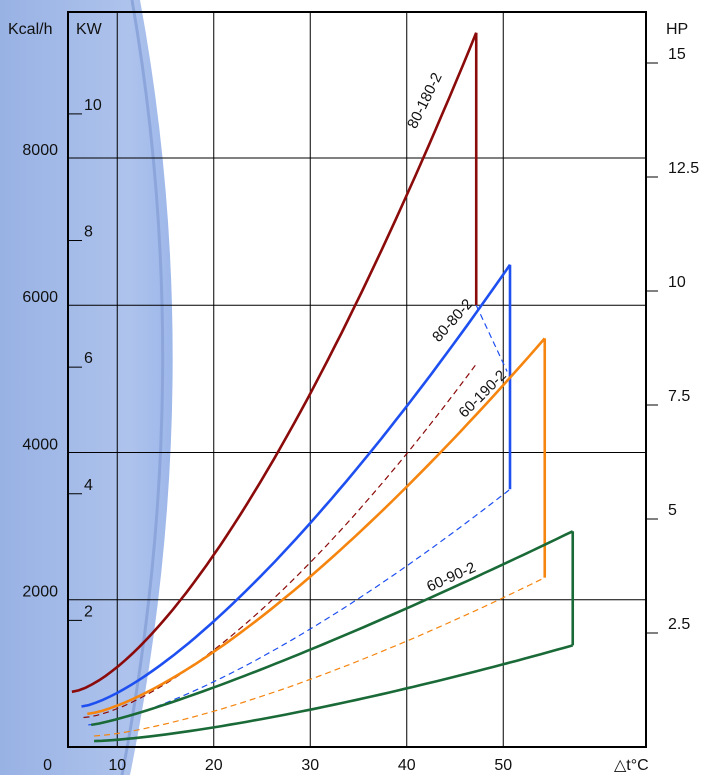 The image size is (703, 775). What do you see at coordinates (40, 444) in the screenshot?
I see `kcal-tick-label-4000: 4000` at bounding box center [40, 444].